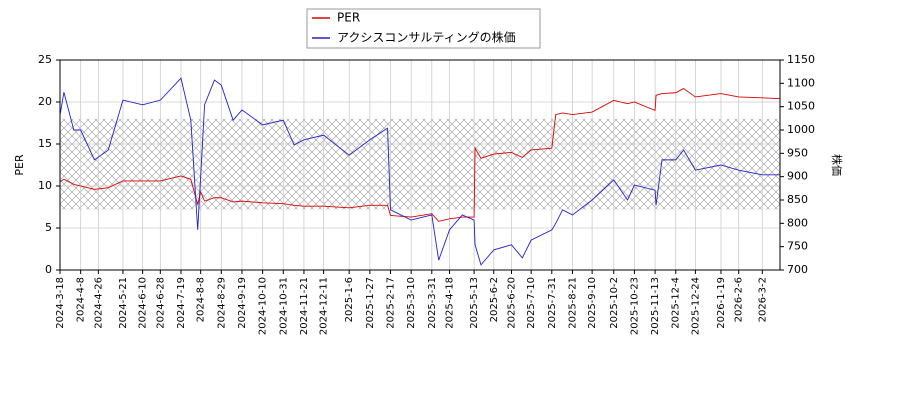 This screenshot has width=900, height=404. Describe the element at coordinates (426, 37) in the screenshot. I see `legend-label: アクシスコンサルティングの株価` at that location.